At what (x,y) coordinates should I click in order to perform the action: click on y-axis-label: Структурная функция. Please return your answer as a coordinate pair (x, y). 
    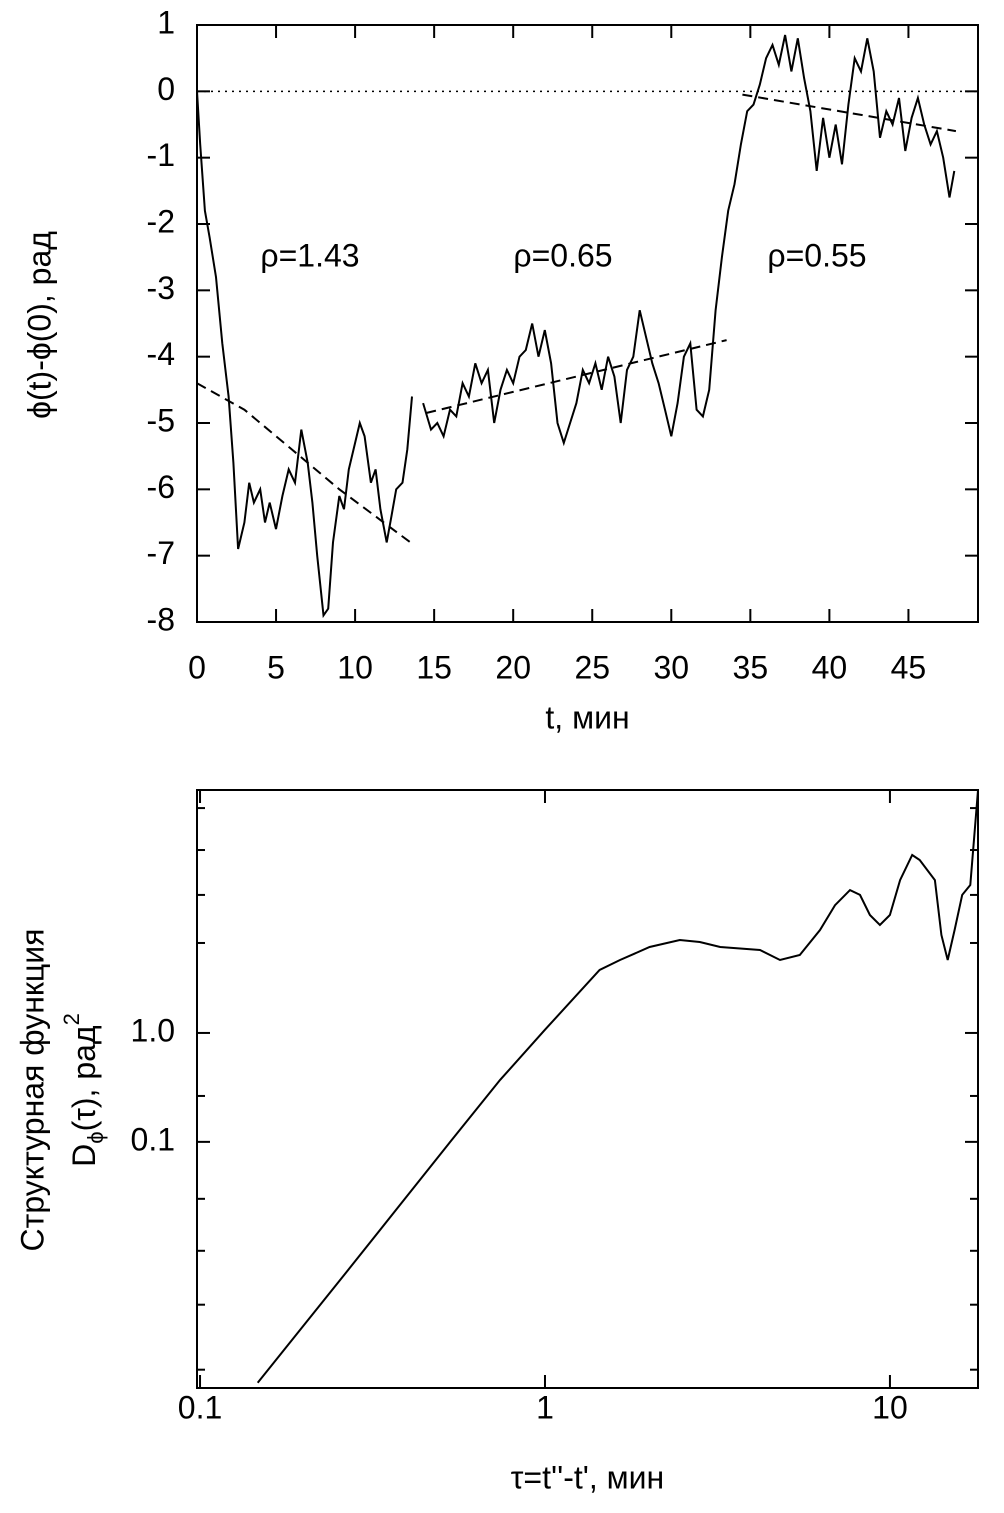
    Looking at the image, I should click on (32, 1090).